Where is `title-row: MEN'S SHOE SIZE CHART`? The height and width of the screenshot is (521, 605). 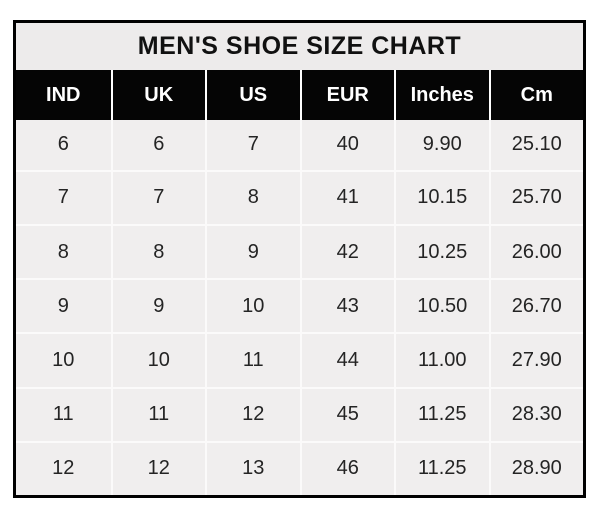 title-row: MEN'S SHOE SIZE CHART is located at coordinates (299, 46).